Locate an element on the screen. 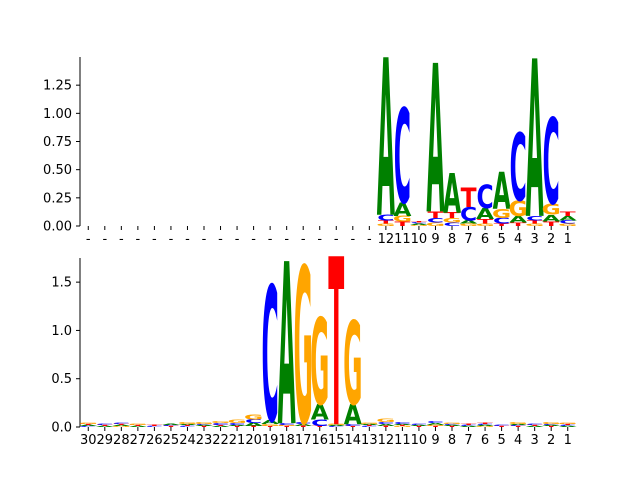  x-tick-label: 3 is located at coordinates (535, 239).